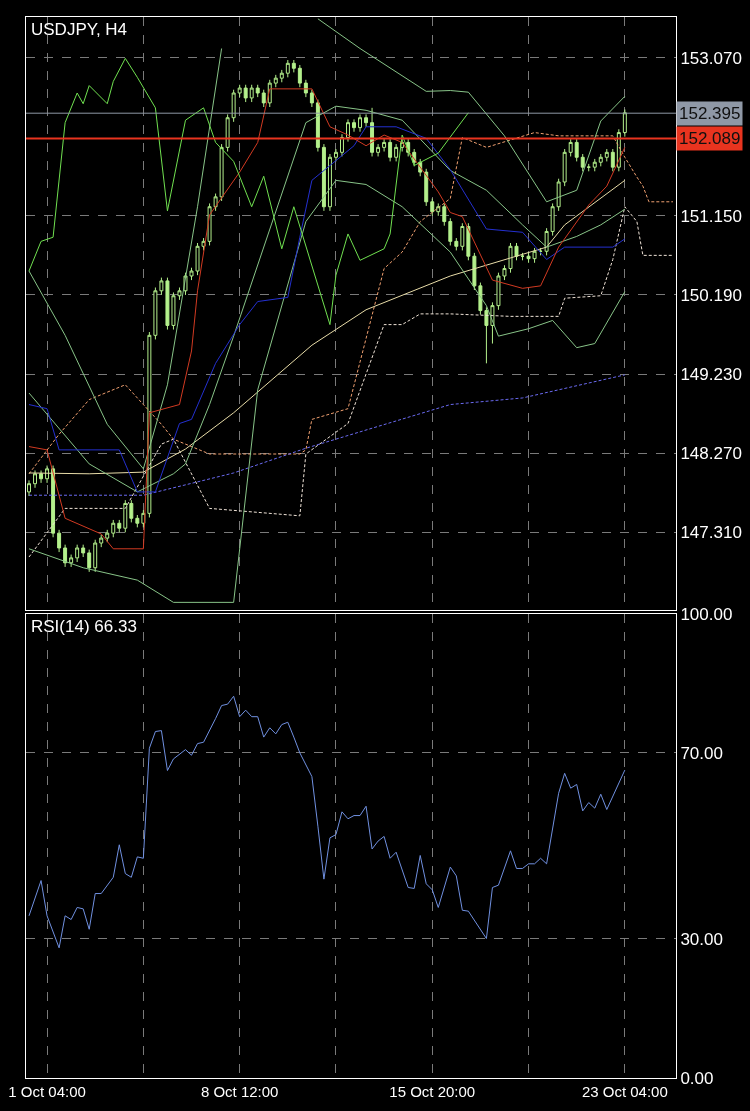  What do you see at coordinates (711, 454) in the screenshot?
I see `y-tick-label: 148.270` at bounding box center [711, 454].